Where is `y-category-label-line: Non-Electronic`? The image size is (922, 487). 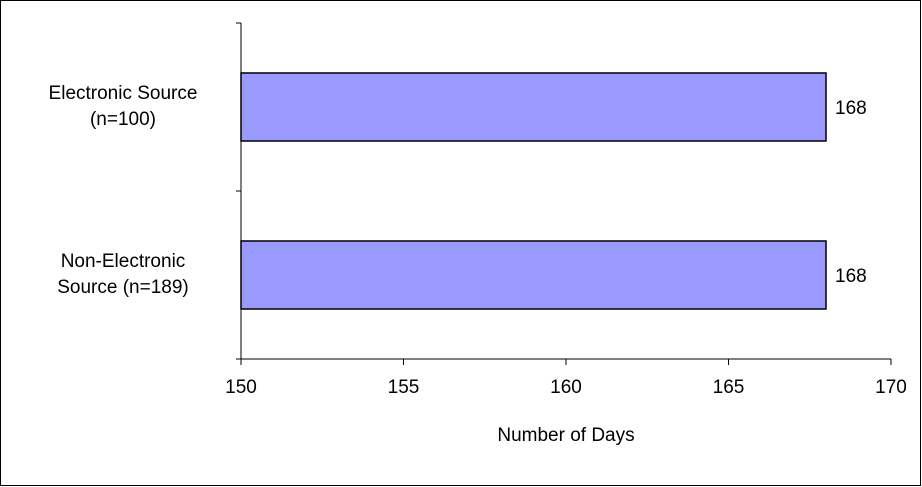 y-category-label-line: Non-Electronic is located at coordinates (123, 261).